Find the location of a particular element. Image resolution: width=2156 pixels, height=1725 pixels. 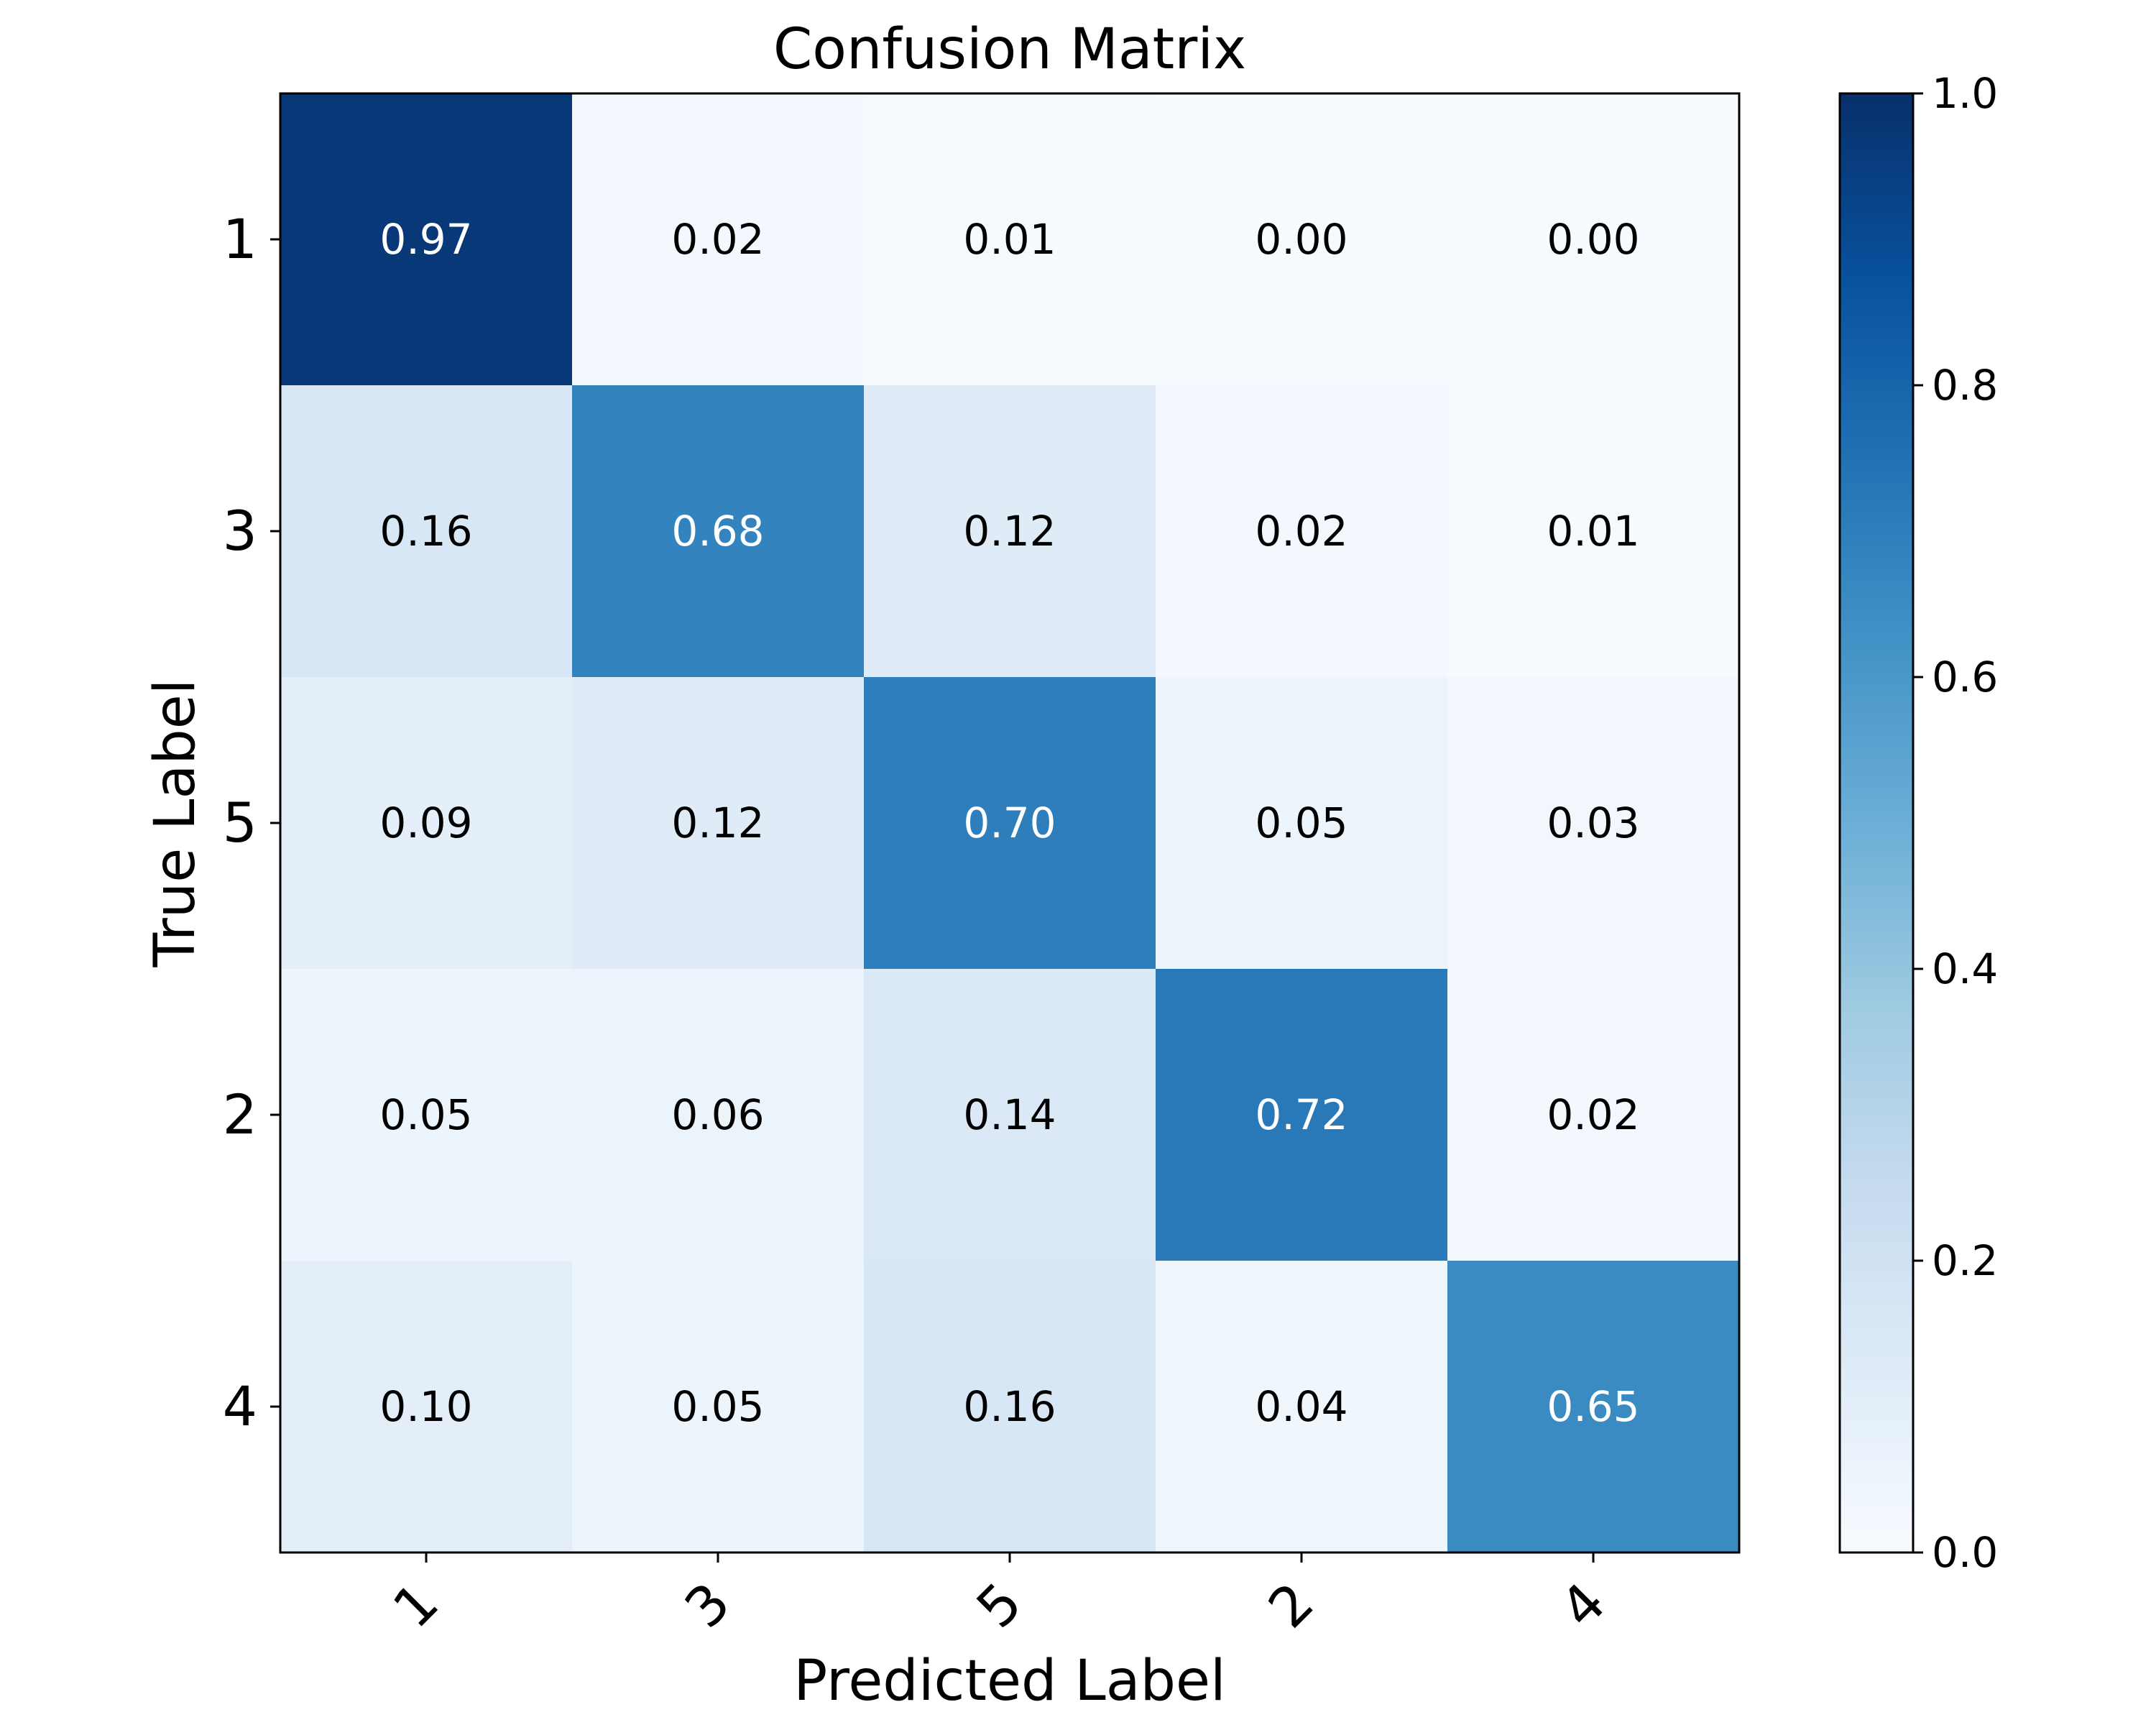

colorbar is located at coordinates (1877, 823).